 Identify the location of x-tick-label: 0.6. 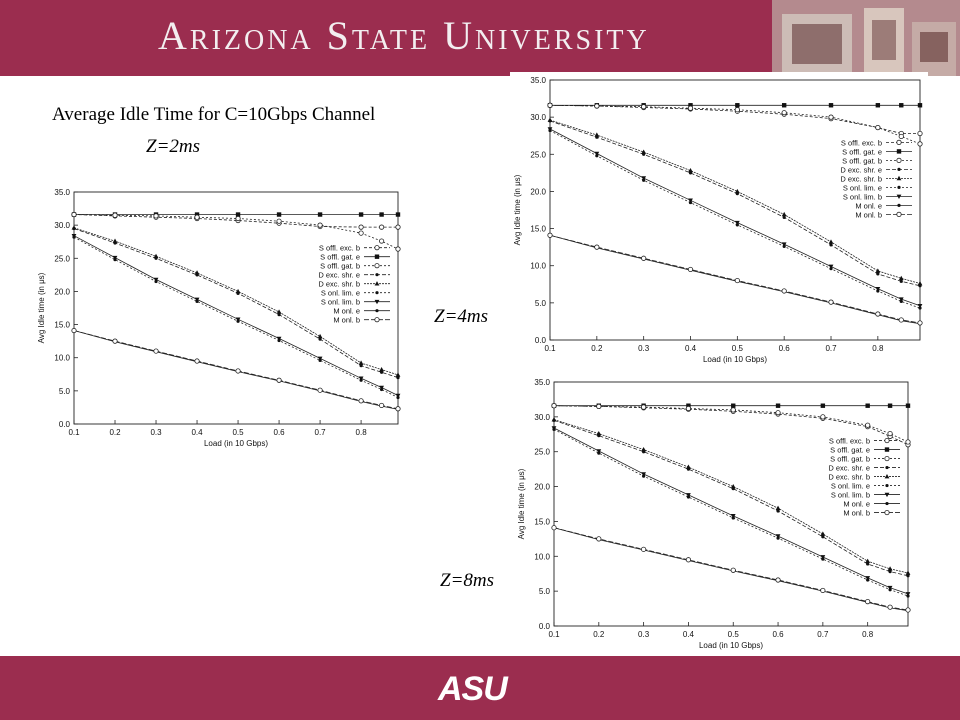
(778, 634).